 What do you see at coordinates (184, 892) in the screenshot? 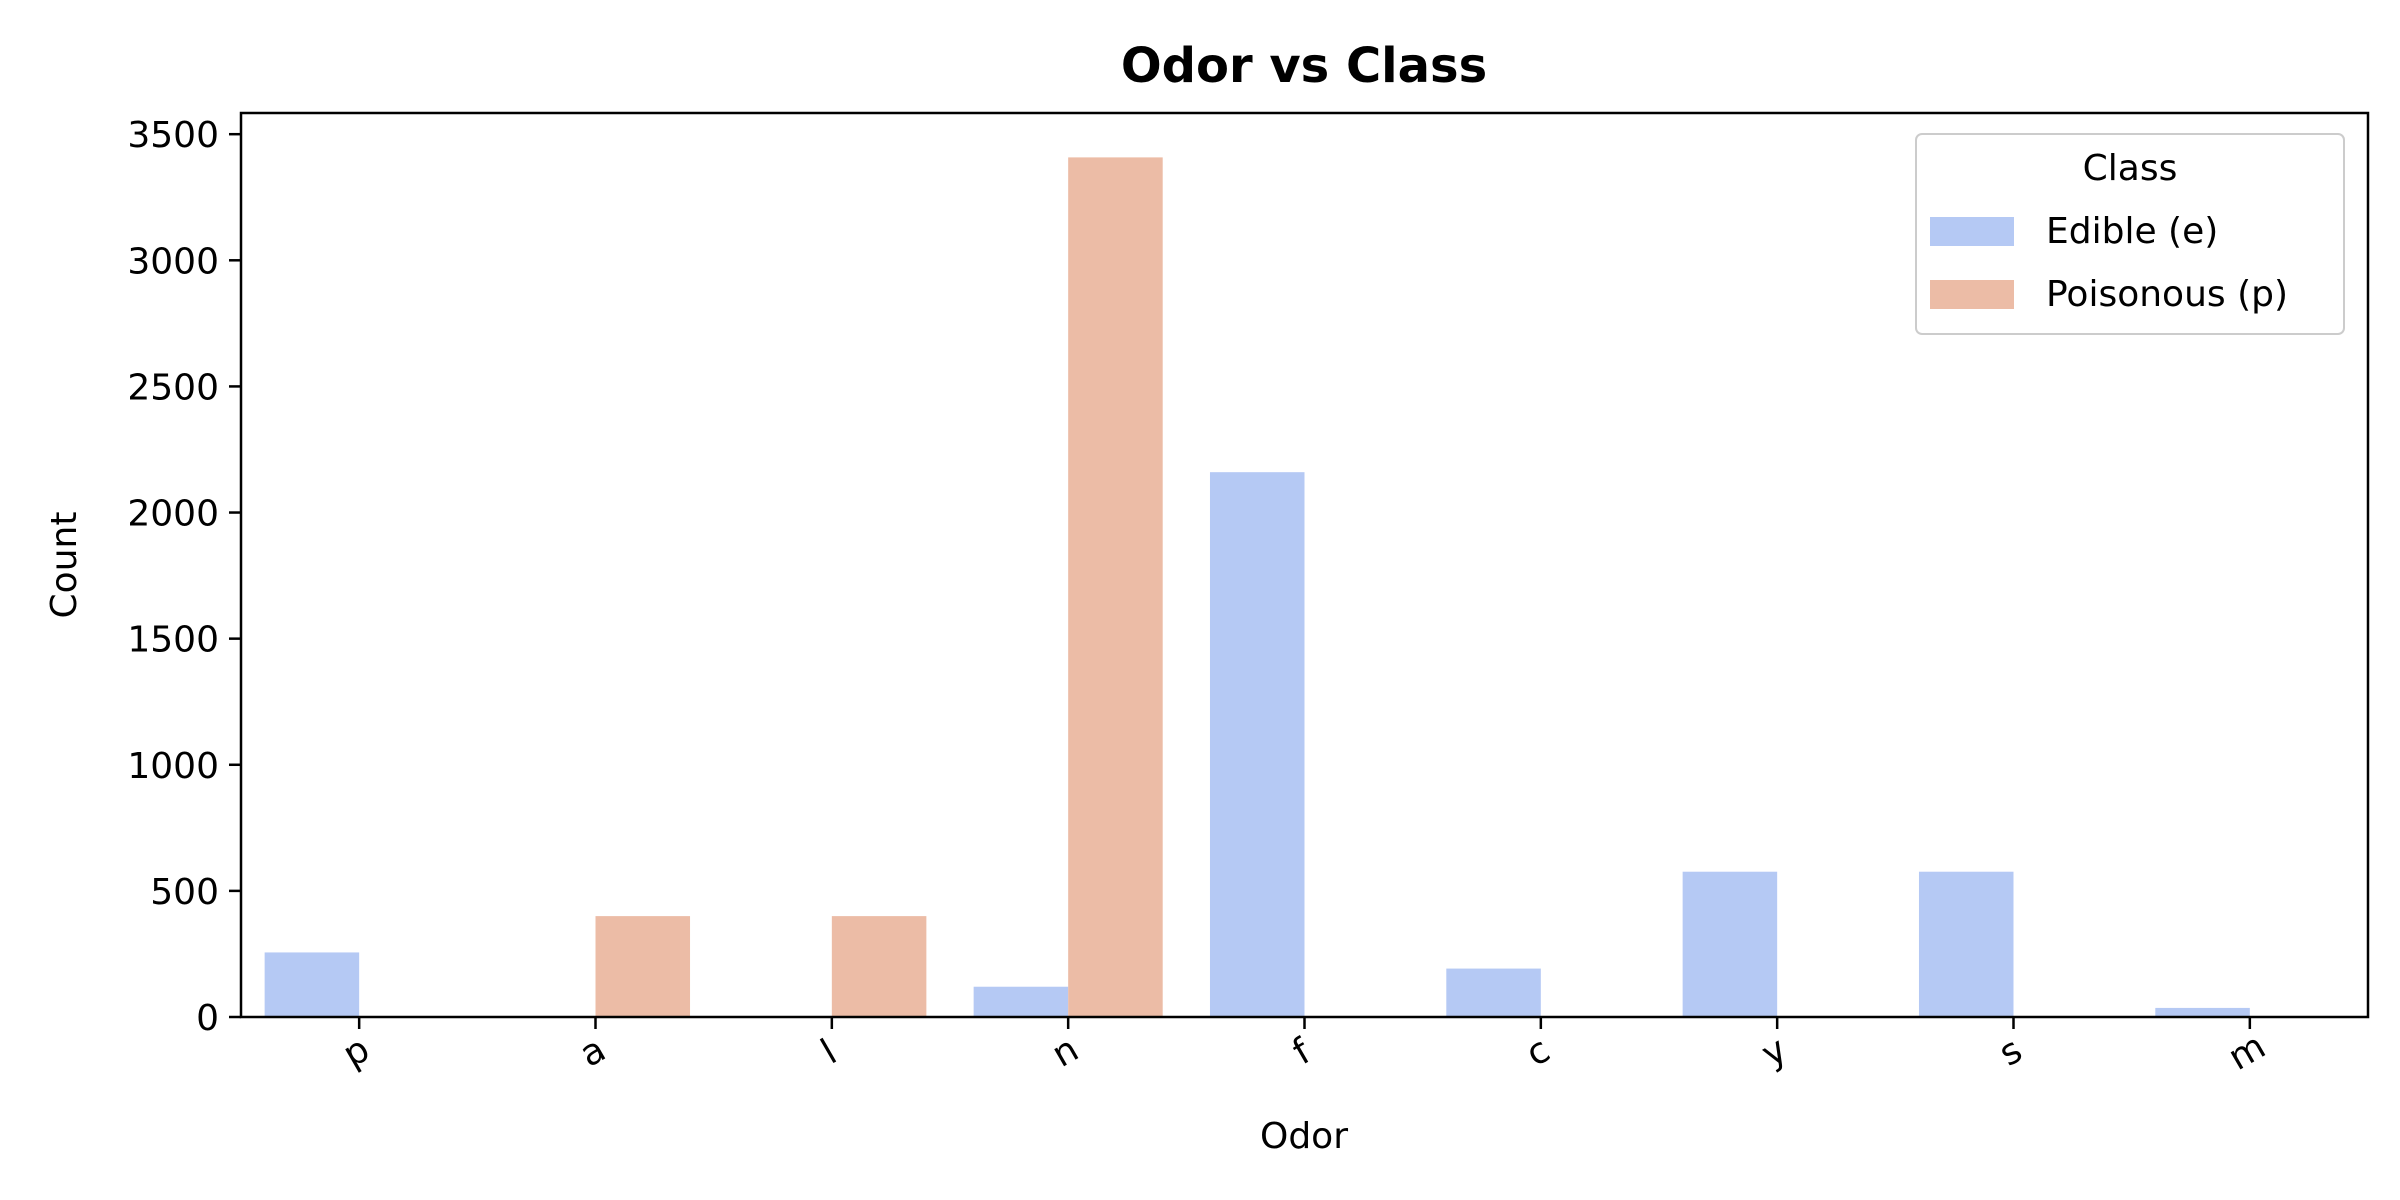
I see `y-tick-label: 500` at bounding box center [184, 892].